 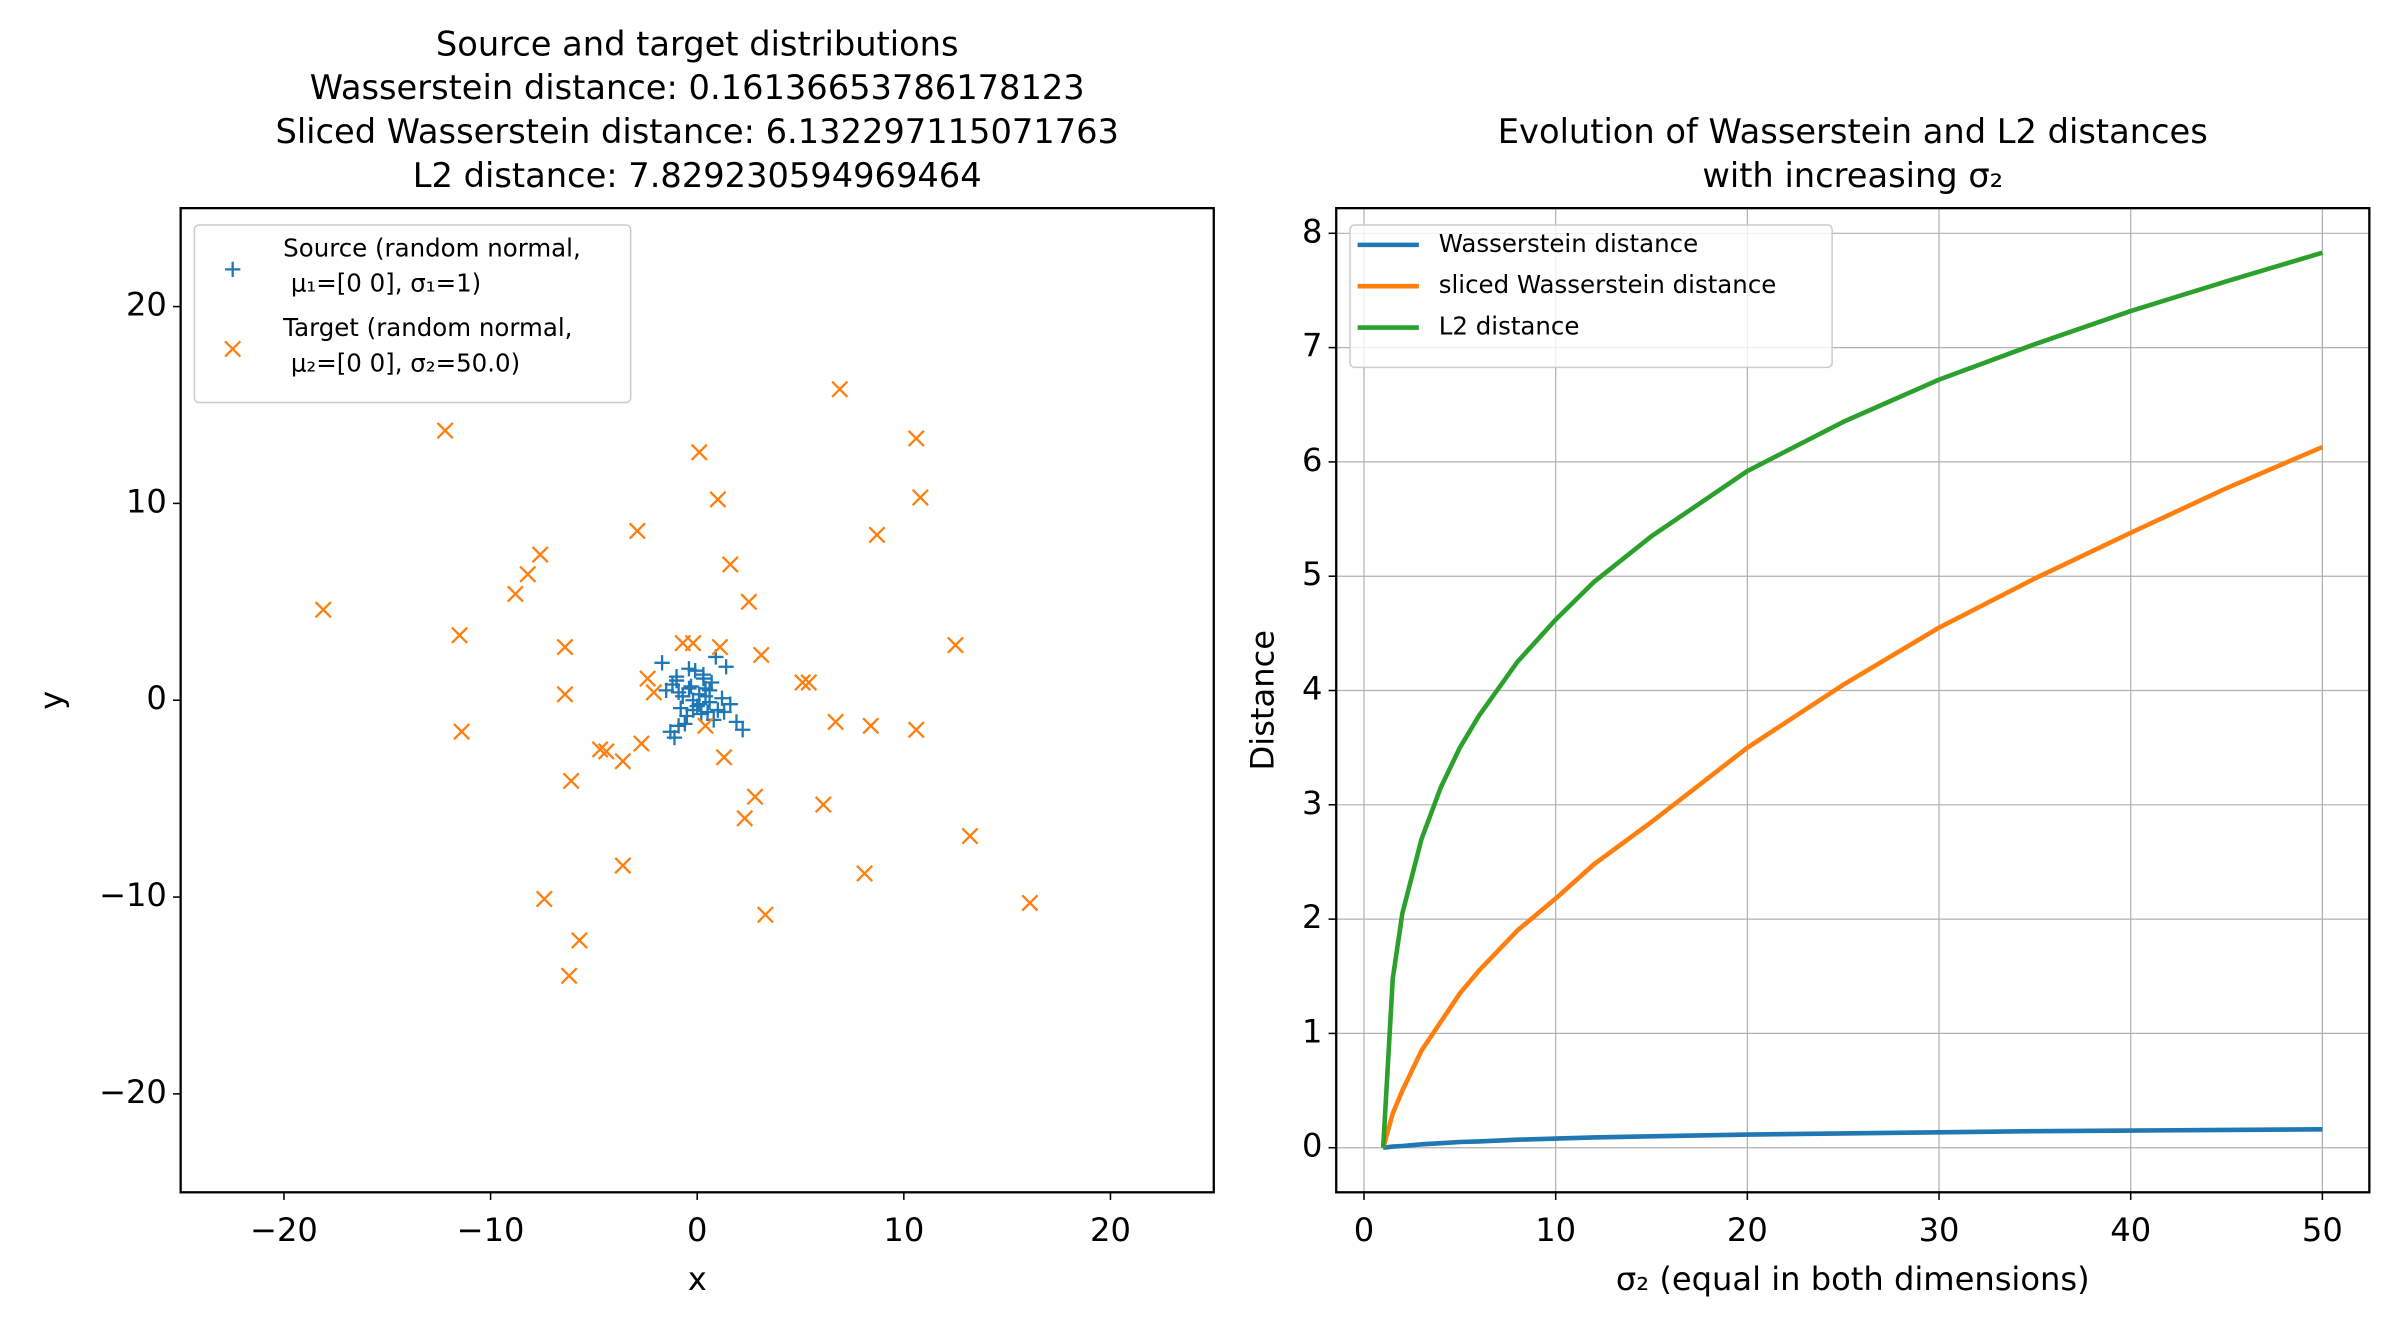 What do you see at coordinates (697, 1279) in the screenshot?
I see `x-axis-label: x` at bounding box center [697, 1279].